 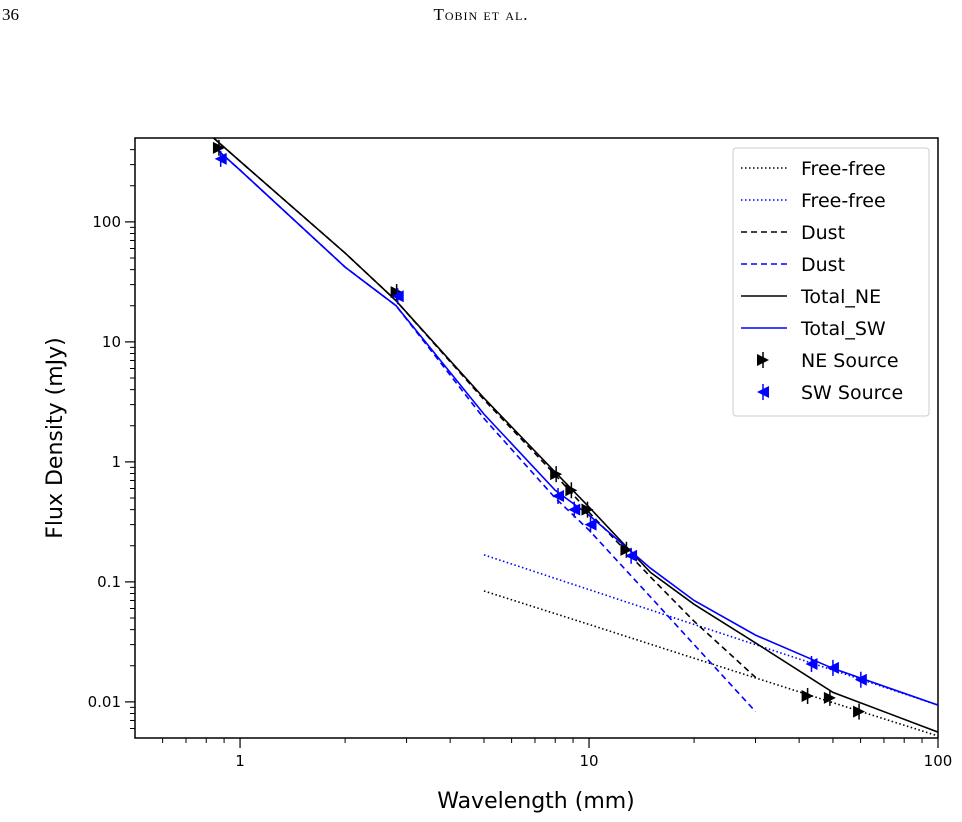 What do you see at coordinates (480, 14) in the screenshot?
I see `running-head: Tobin et al.` at bounding box center [480, 14].